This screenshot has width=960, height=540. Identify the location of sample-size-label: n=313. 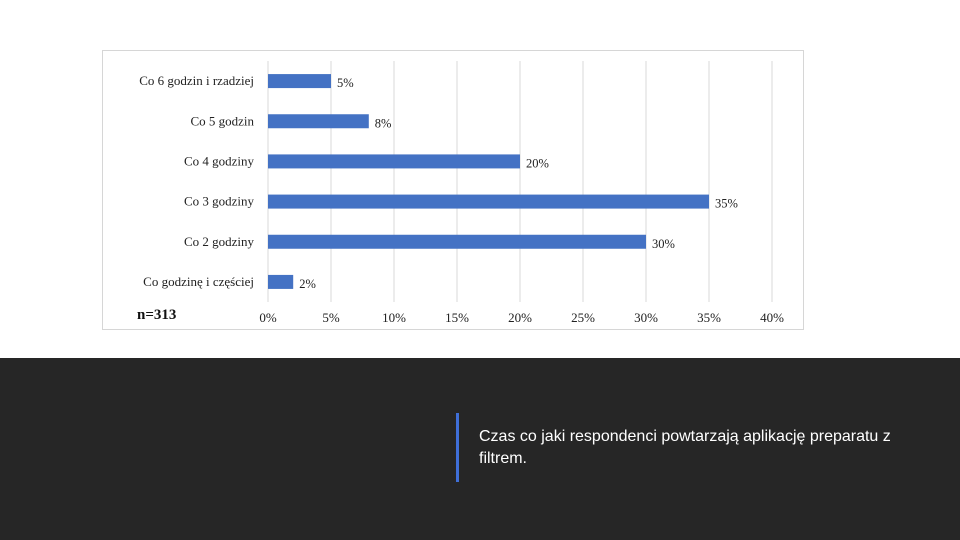
(156, 315).